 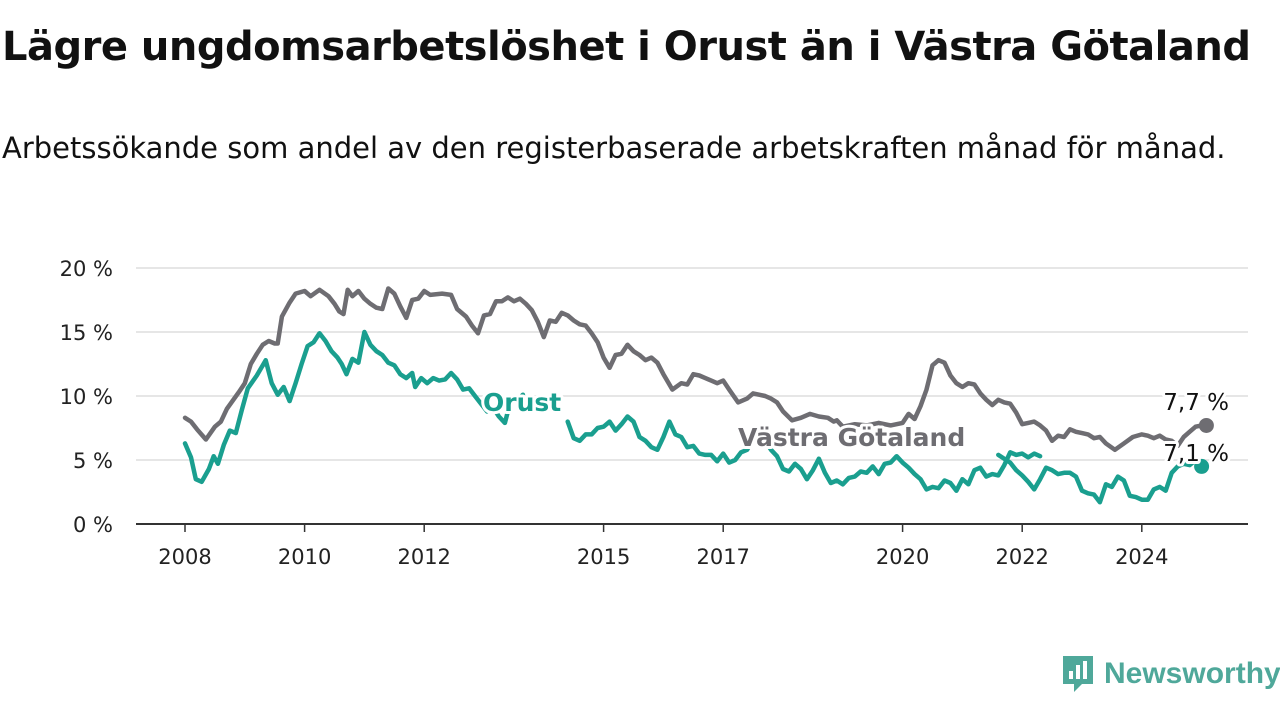 I want to click on orust-series-label: Orust, so click(x=522, y=402).